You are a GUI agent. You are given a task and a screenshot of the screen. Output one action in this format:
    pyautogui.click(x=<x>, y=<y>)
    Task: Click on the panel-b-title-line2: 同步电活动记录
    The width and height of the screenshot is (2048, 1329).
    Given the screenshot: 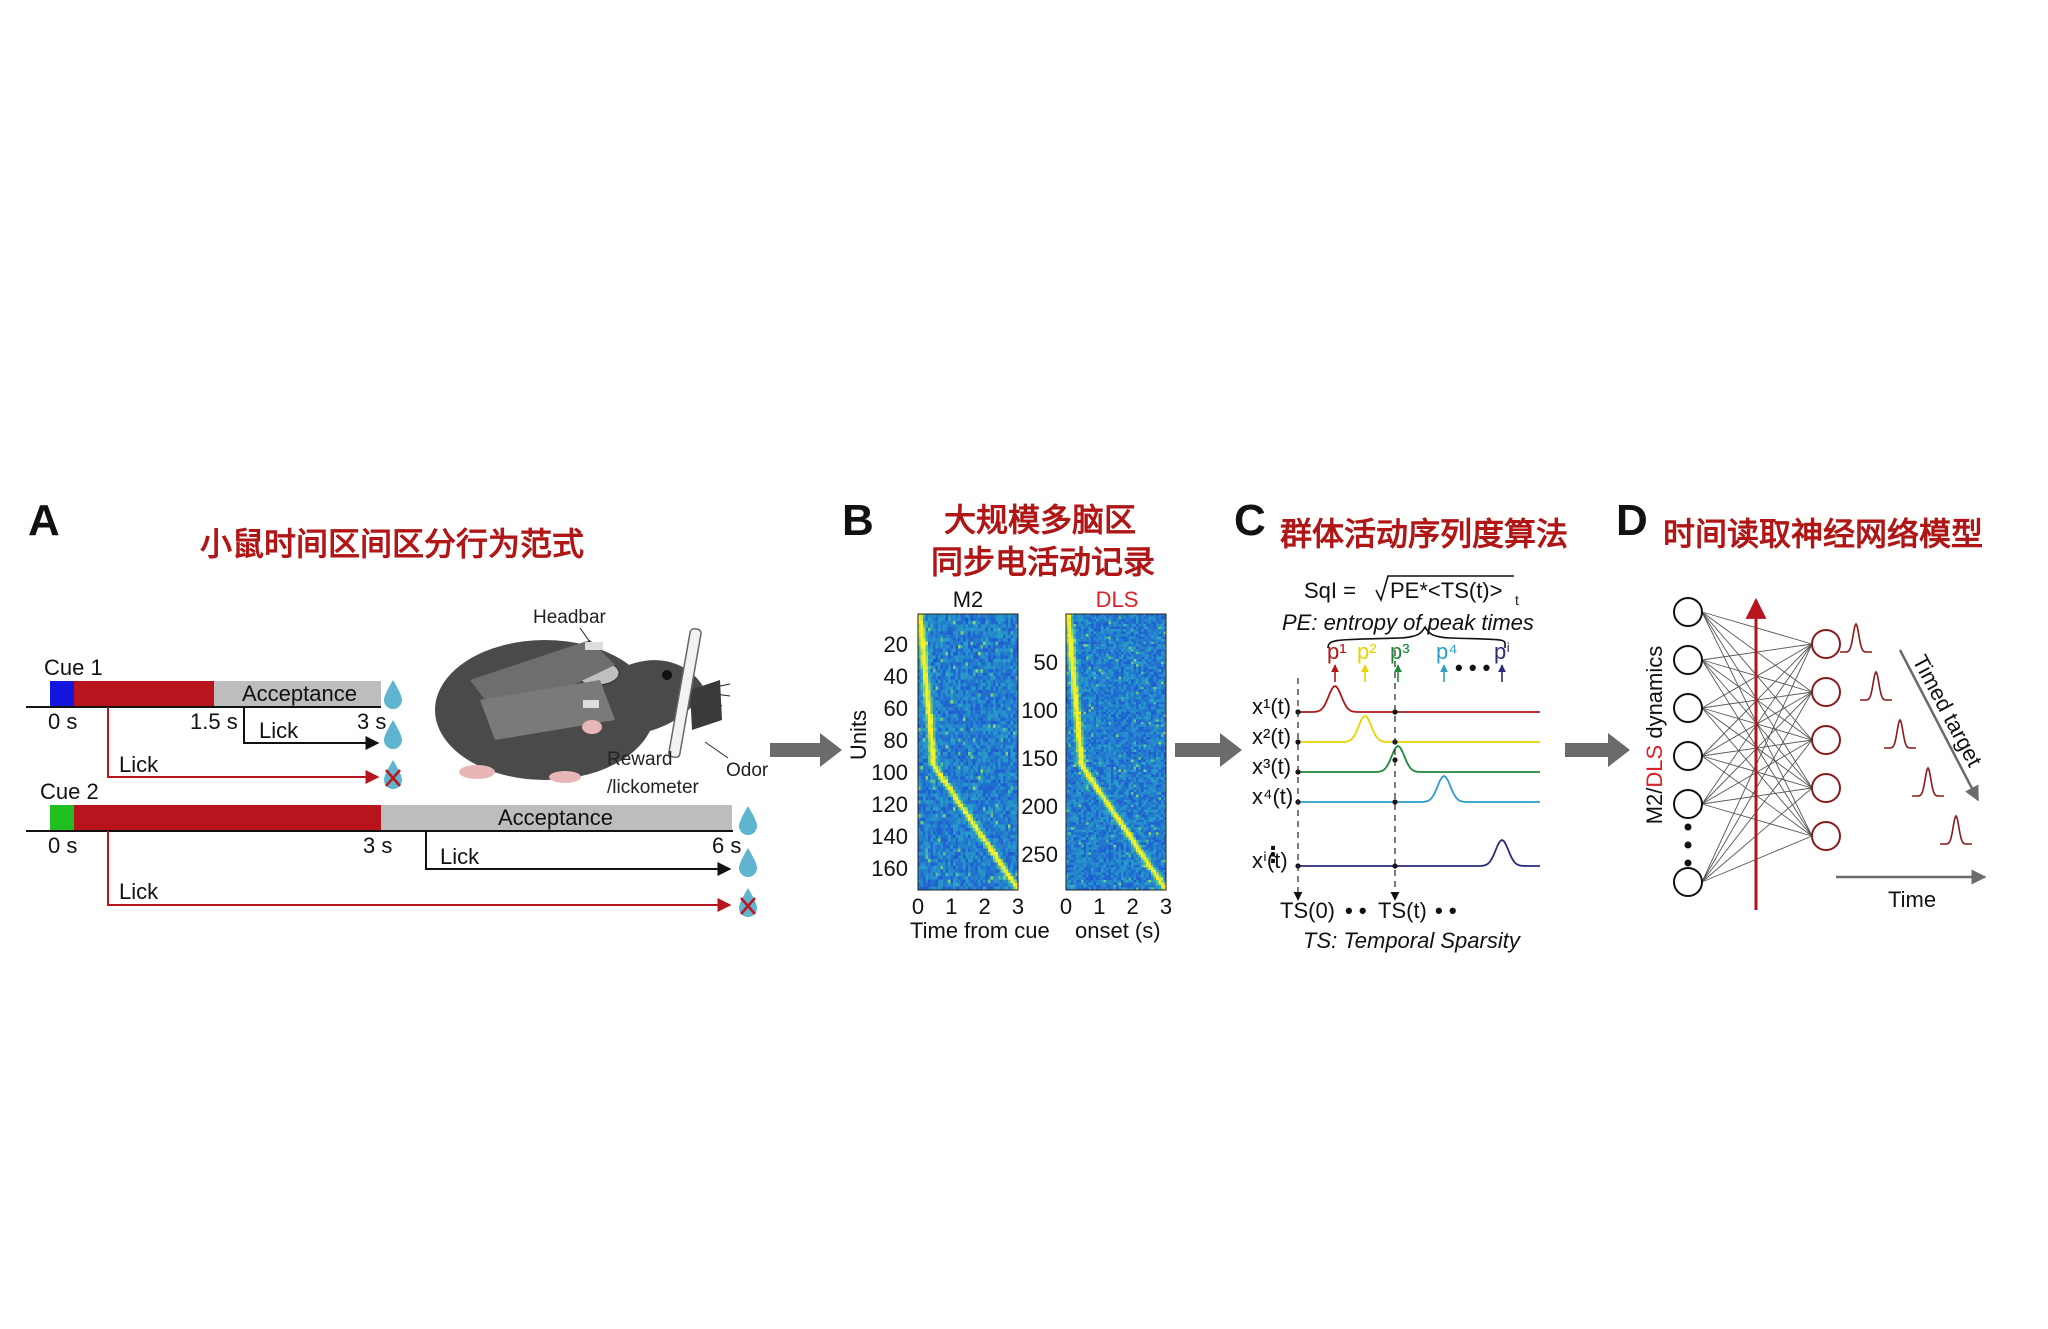 What is the action you would take?
    pyautogui.click(x=1043, y=562)
    